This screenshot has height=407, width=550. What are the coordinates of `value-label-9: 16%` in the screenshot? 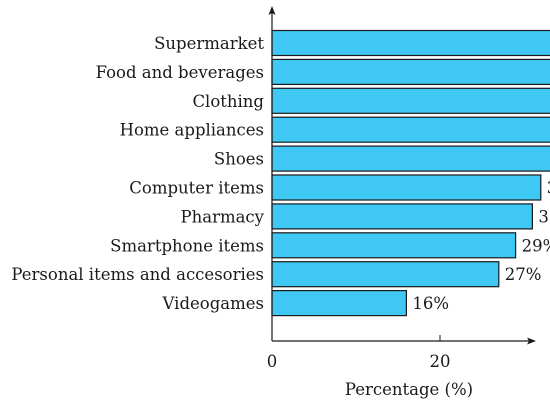 It's located at (430, 303).